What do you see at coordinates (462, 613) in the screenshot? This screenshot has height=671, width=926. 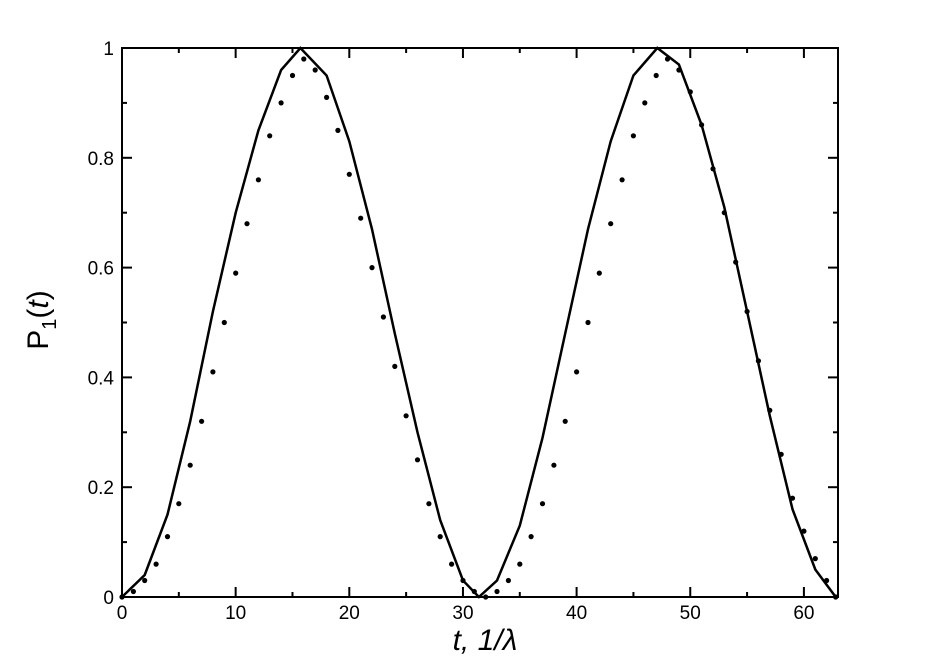 I see `x-tick-label: 30` at bounding box center [462, 613].